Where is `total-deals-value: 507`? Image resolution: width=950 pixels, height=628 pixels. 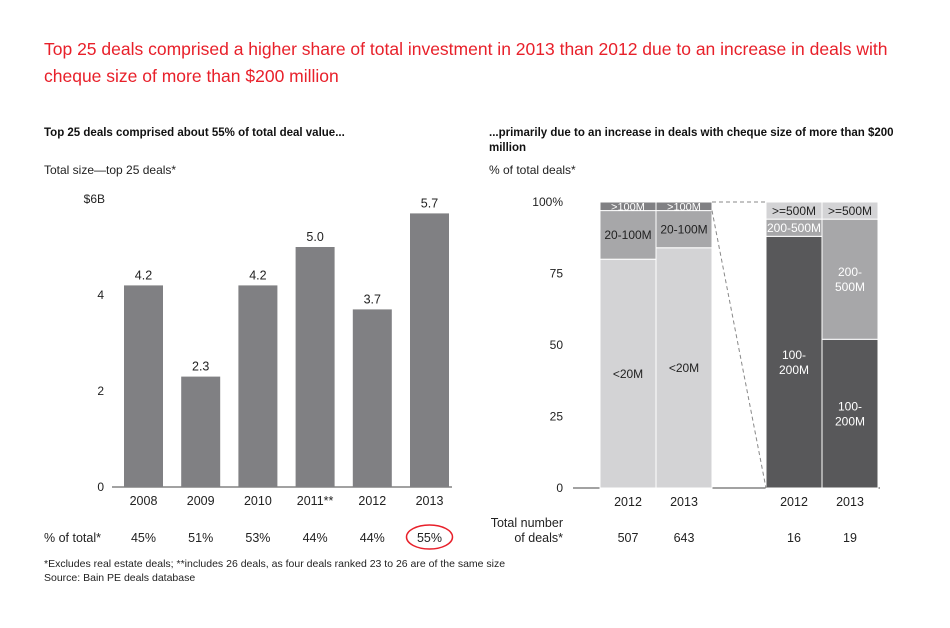 total-deals-value: 507 is located at coordinates (628, 538).